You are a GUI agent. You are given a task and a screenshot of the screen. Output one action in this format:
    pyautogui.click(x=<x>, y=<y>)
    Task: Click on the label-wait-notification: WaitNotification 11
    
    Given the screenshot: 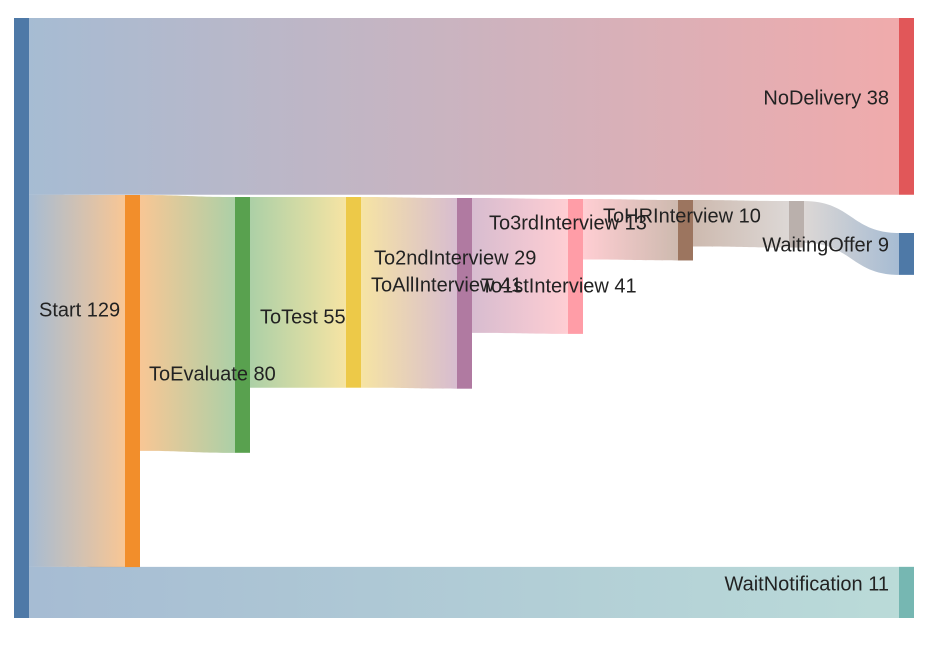 What is the action you would take?
    pyautogui.click(x=806, y=584)
    